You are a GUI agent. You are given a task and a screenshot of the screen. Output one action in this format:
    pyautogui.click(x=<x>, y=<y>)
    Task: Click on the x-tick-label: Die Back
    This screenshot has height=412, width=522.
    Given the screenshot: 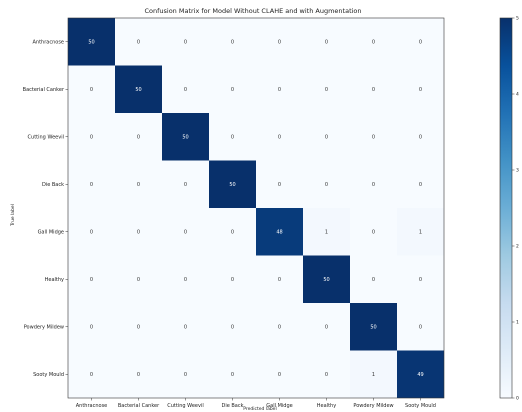 What is the action you would take?
    pyautogui.click(x=232, y=406)
    